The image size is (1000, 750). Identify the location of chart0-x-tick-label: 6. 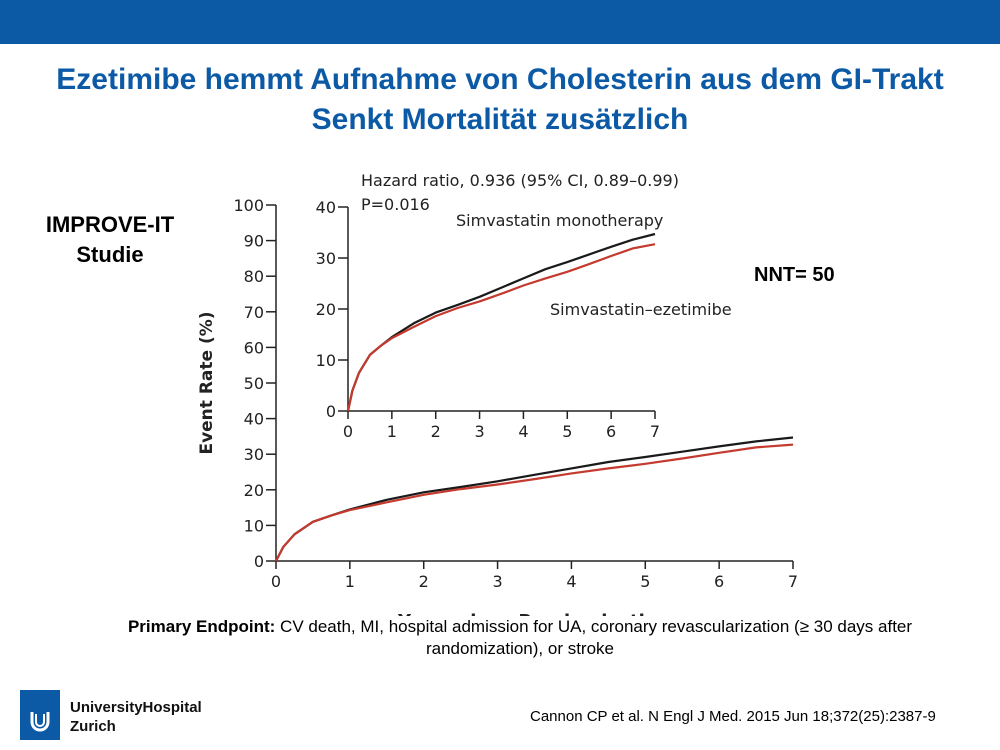
(719, 581).